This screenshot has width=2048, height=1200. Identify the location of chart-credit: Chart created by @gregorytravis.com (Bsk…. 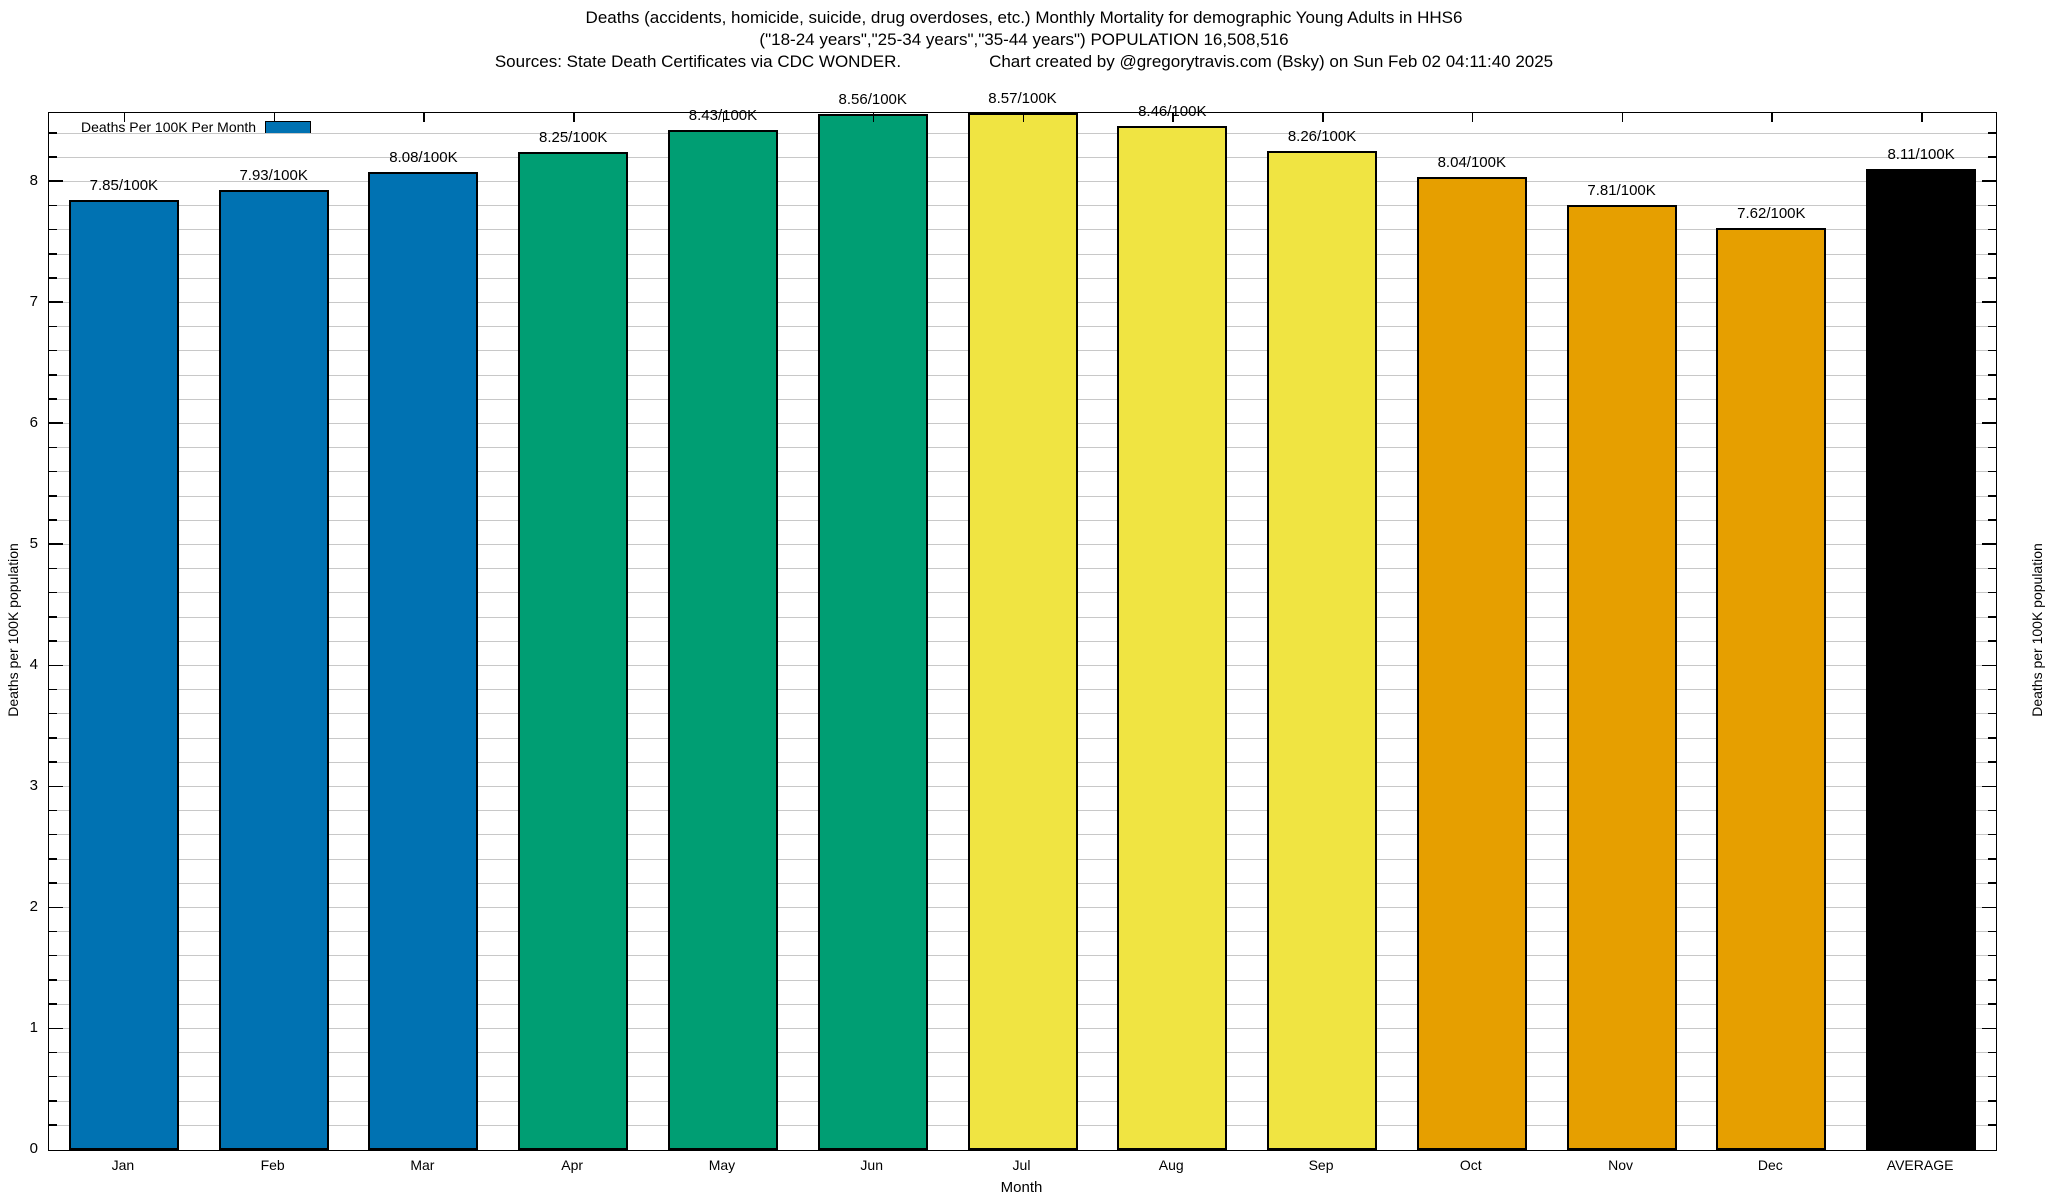
(1271, 61).